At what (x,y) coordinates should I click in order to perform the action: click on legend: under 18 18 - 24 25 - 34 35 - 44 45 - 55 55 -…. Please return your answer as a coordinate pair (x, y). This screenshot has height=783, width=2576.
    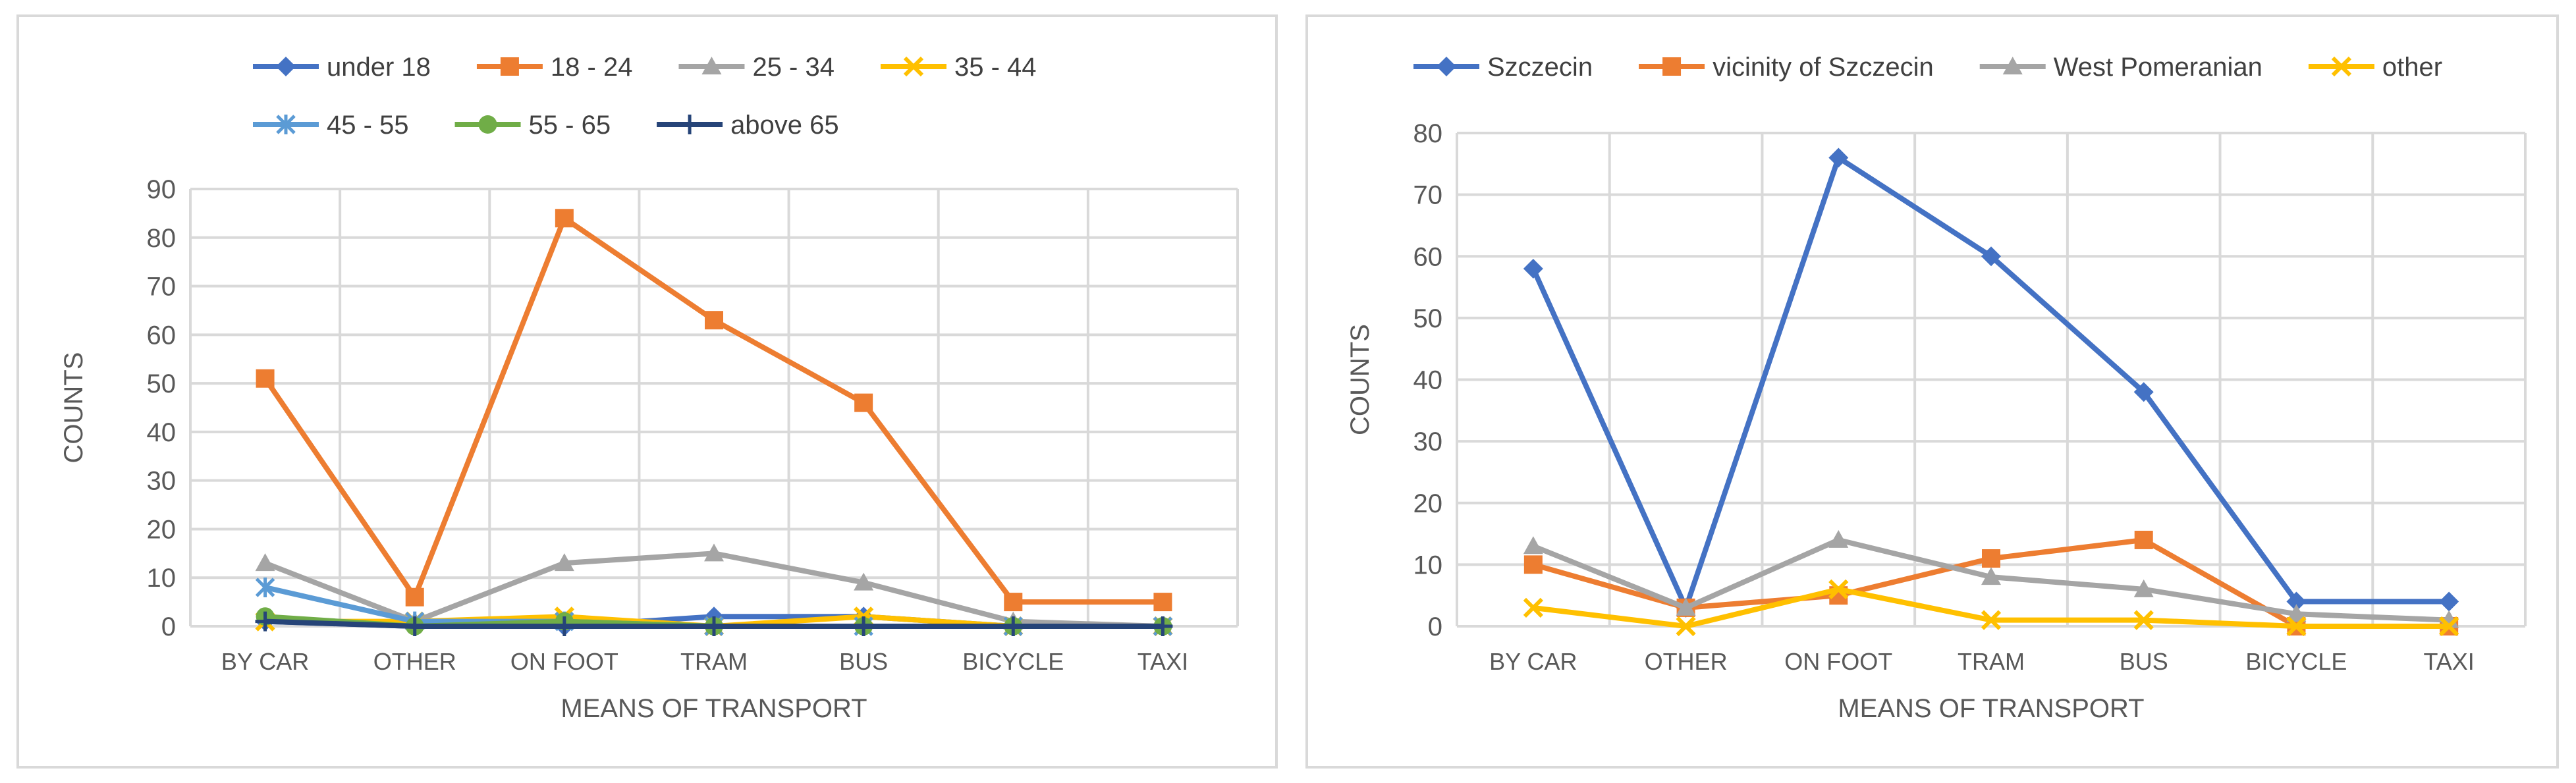
    Looking at the image, I should click on (645, 96).